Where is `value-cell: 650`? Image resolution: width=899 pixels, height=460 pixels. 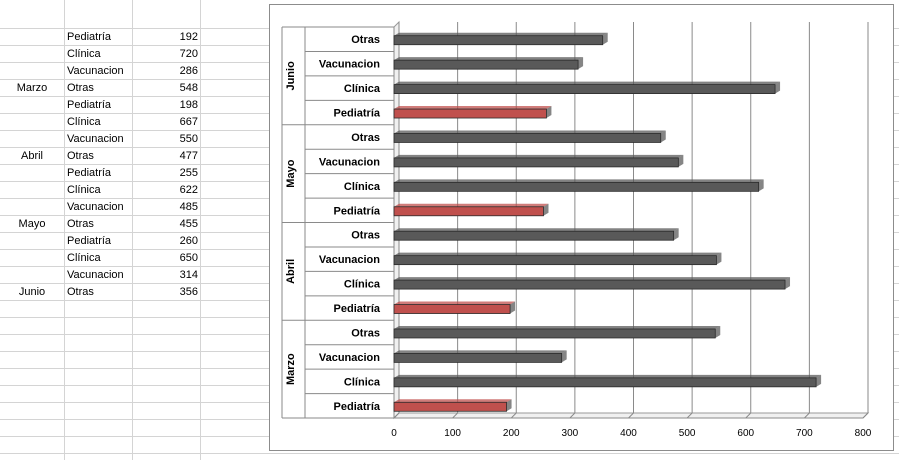 value-cell: 650 is located at coordinates (188, 258).